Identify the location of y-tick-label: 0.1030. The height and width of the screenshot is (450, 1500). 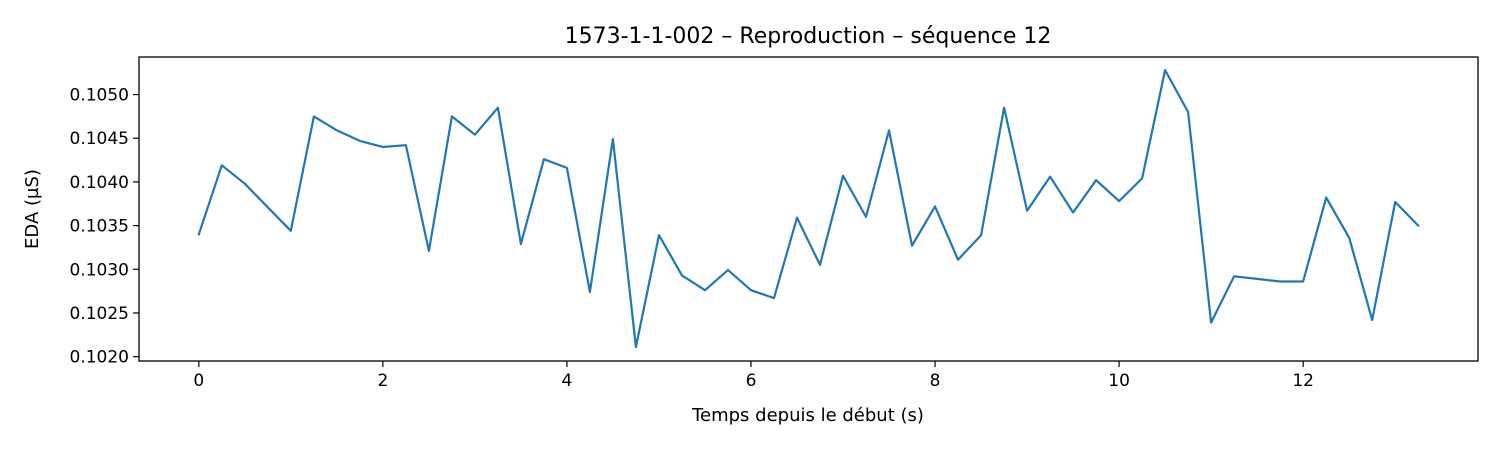
(99, 270).